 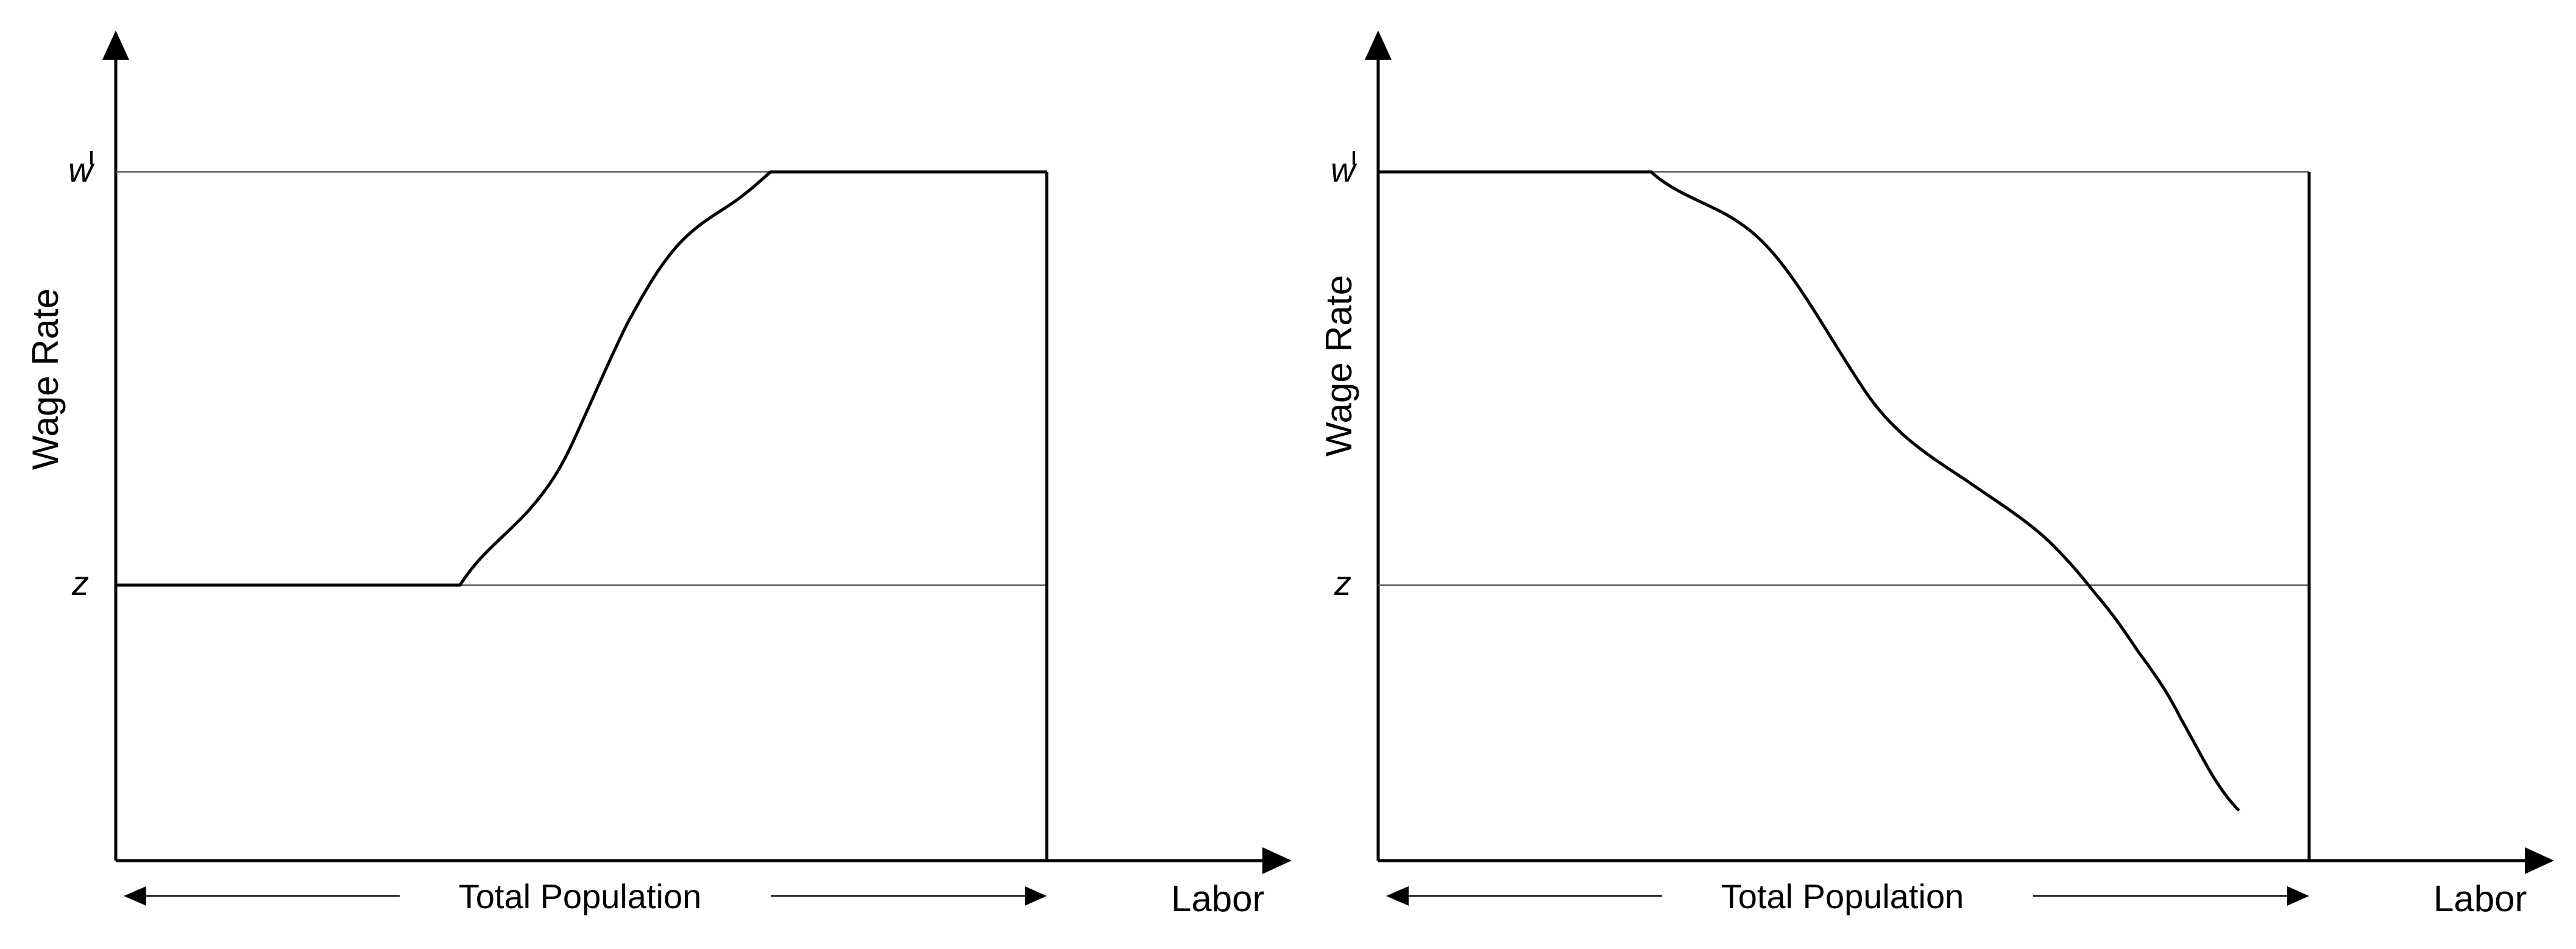 What do you see at coordinates (1277, 860) in the screenshot?
I see `left-x-axis-arrowhead` at bounding box center [1277, 860].